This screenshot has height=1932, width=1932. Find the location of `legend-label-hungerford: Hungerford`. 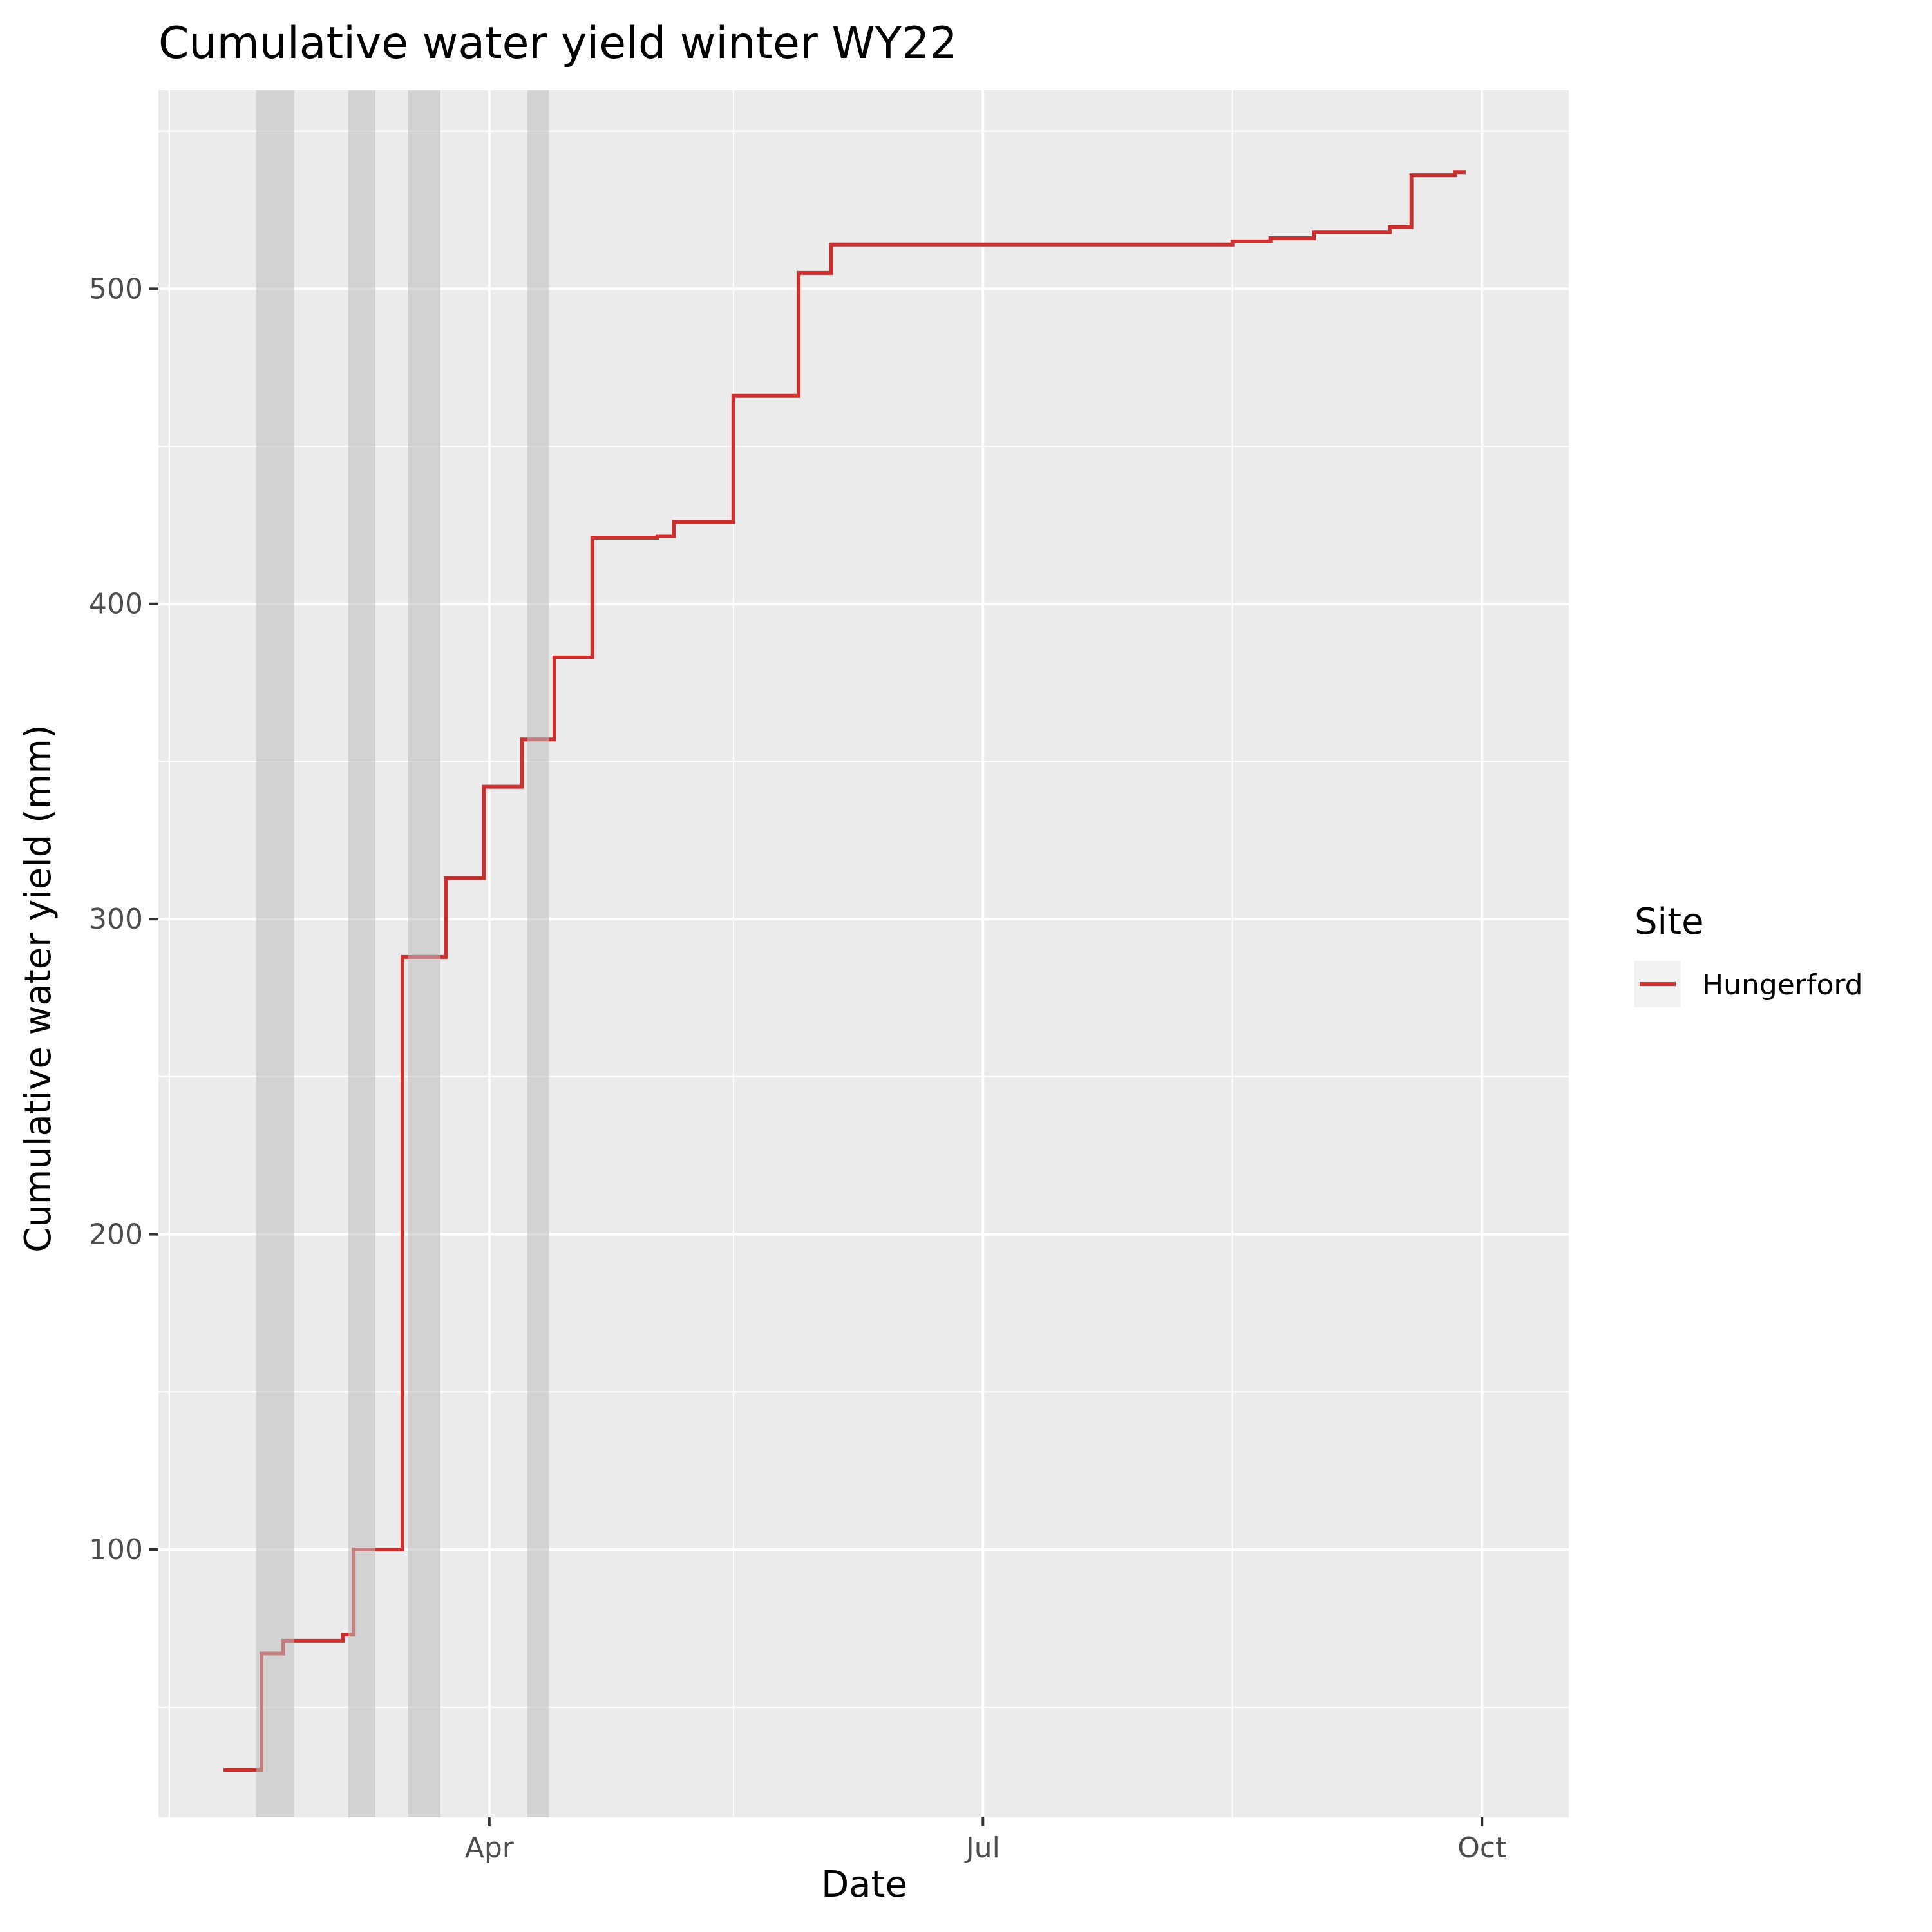

legend-label-hungerford: Hungerford is located at coordinates (1783, 985).